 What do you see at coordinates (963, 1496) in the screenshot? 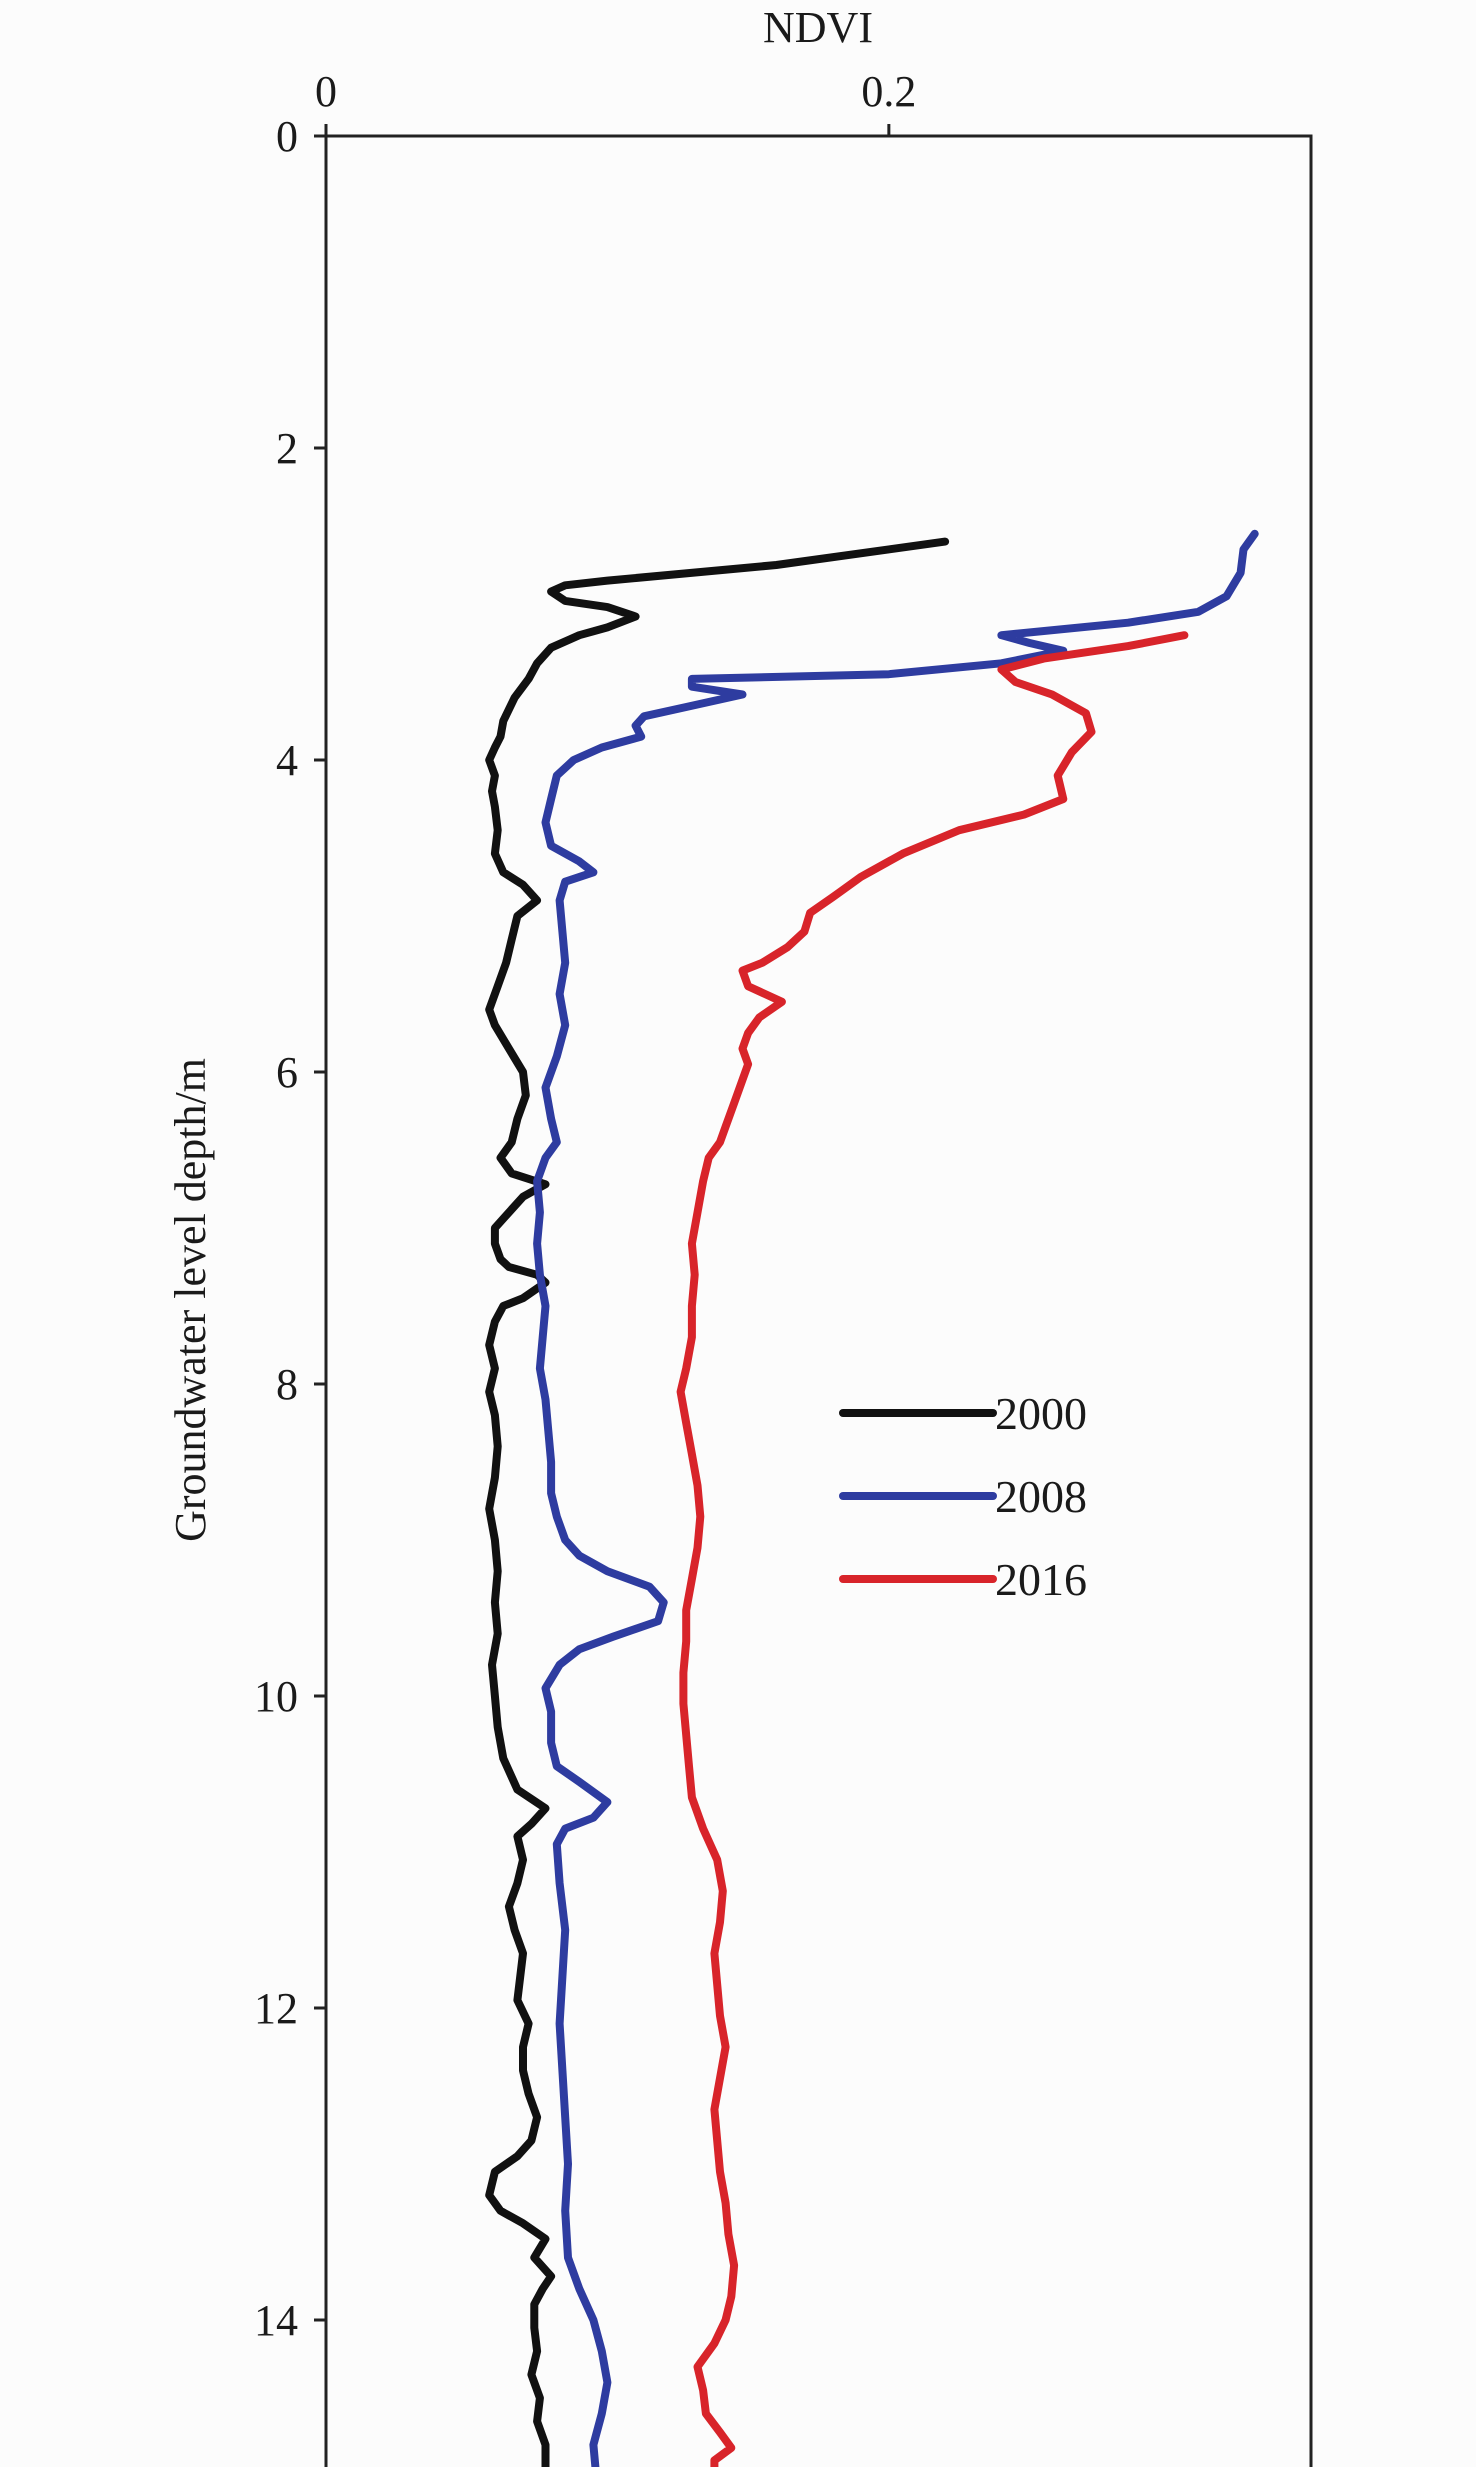
I see `legend: 2000 2008 2016` at bounding box center [963, 1496].